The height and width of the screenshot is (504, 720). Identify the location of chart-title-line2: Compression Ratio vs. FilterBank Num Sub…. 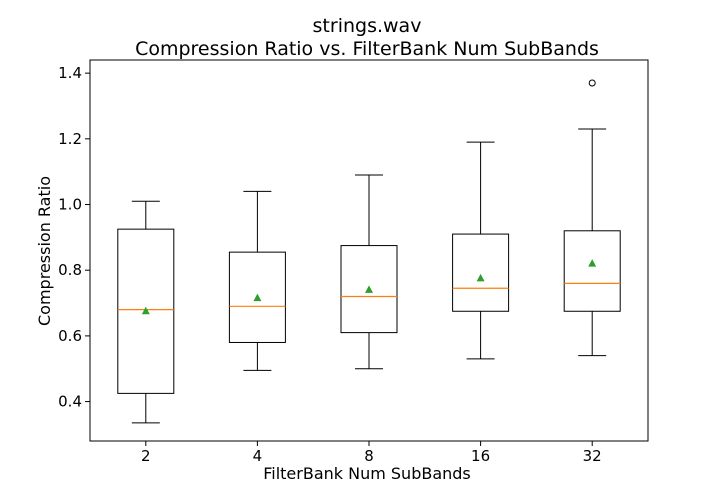
(367, 49).